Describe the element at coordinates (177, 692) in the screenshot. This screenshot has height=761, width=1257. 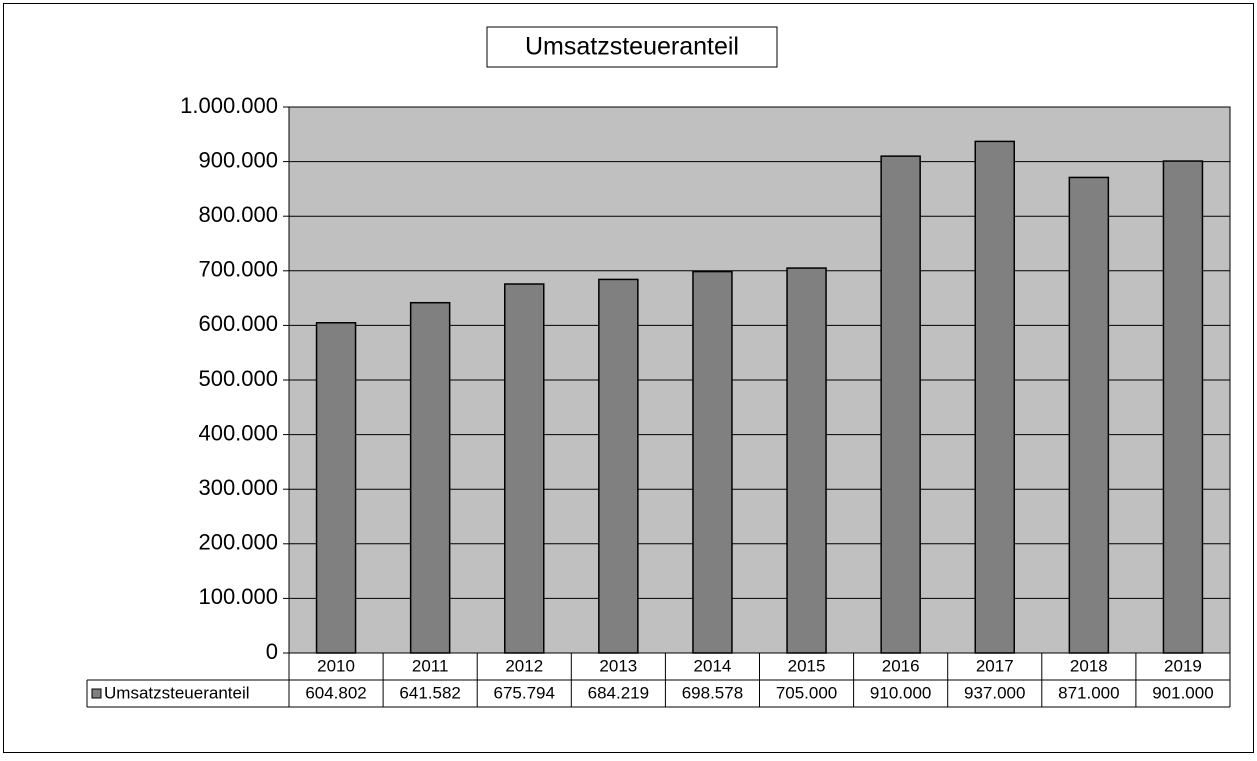
I see `legend-label: Umsatzsteueranteil` at that location.